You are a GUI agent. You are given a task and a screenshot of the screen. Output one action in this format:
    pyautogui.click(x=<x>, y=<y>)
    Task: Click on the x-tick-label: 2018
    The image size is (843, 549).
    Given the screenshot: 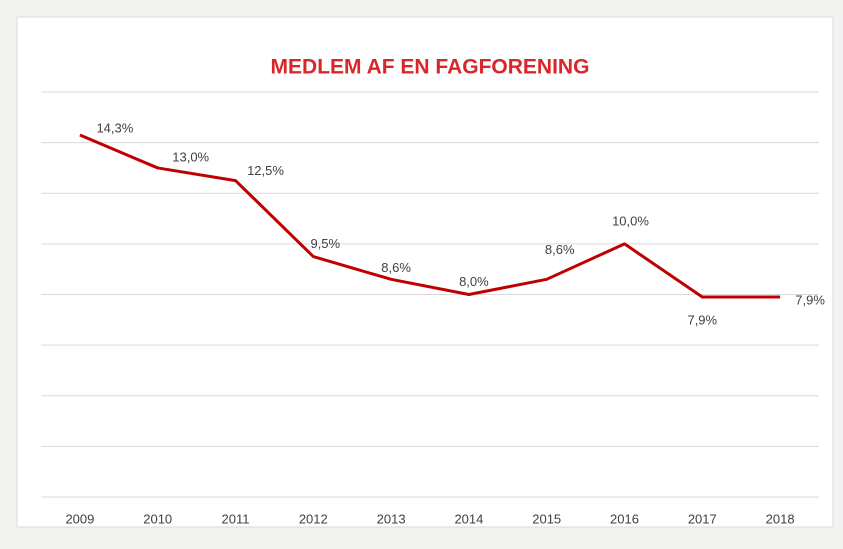 What is the action you would take?
    pyautogui.click(x=780, y=518)
    